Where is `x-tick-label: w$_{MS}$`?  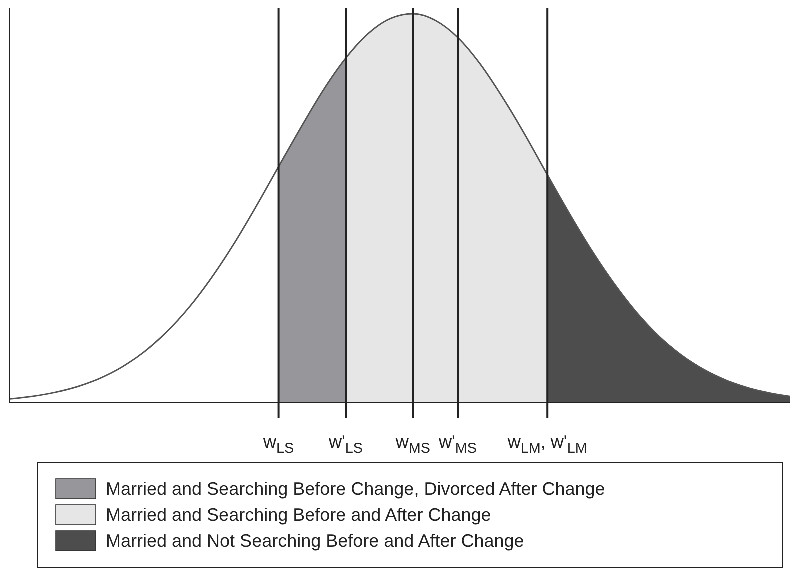 x-tick-label: w$_{MS}$ is located at coordinates (412, 444).